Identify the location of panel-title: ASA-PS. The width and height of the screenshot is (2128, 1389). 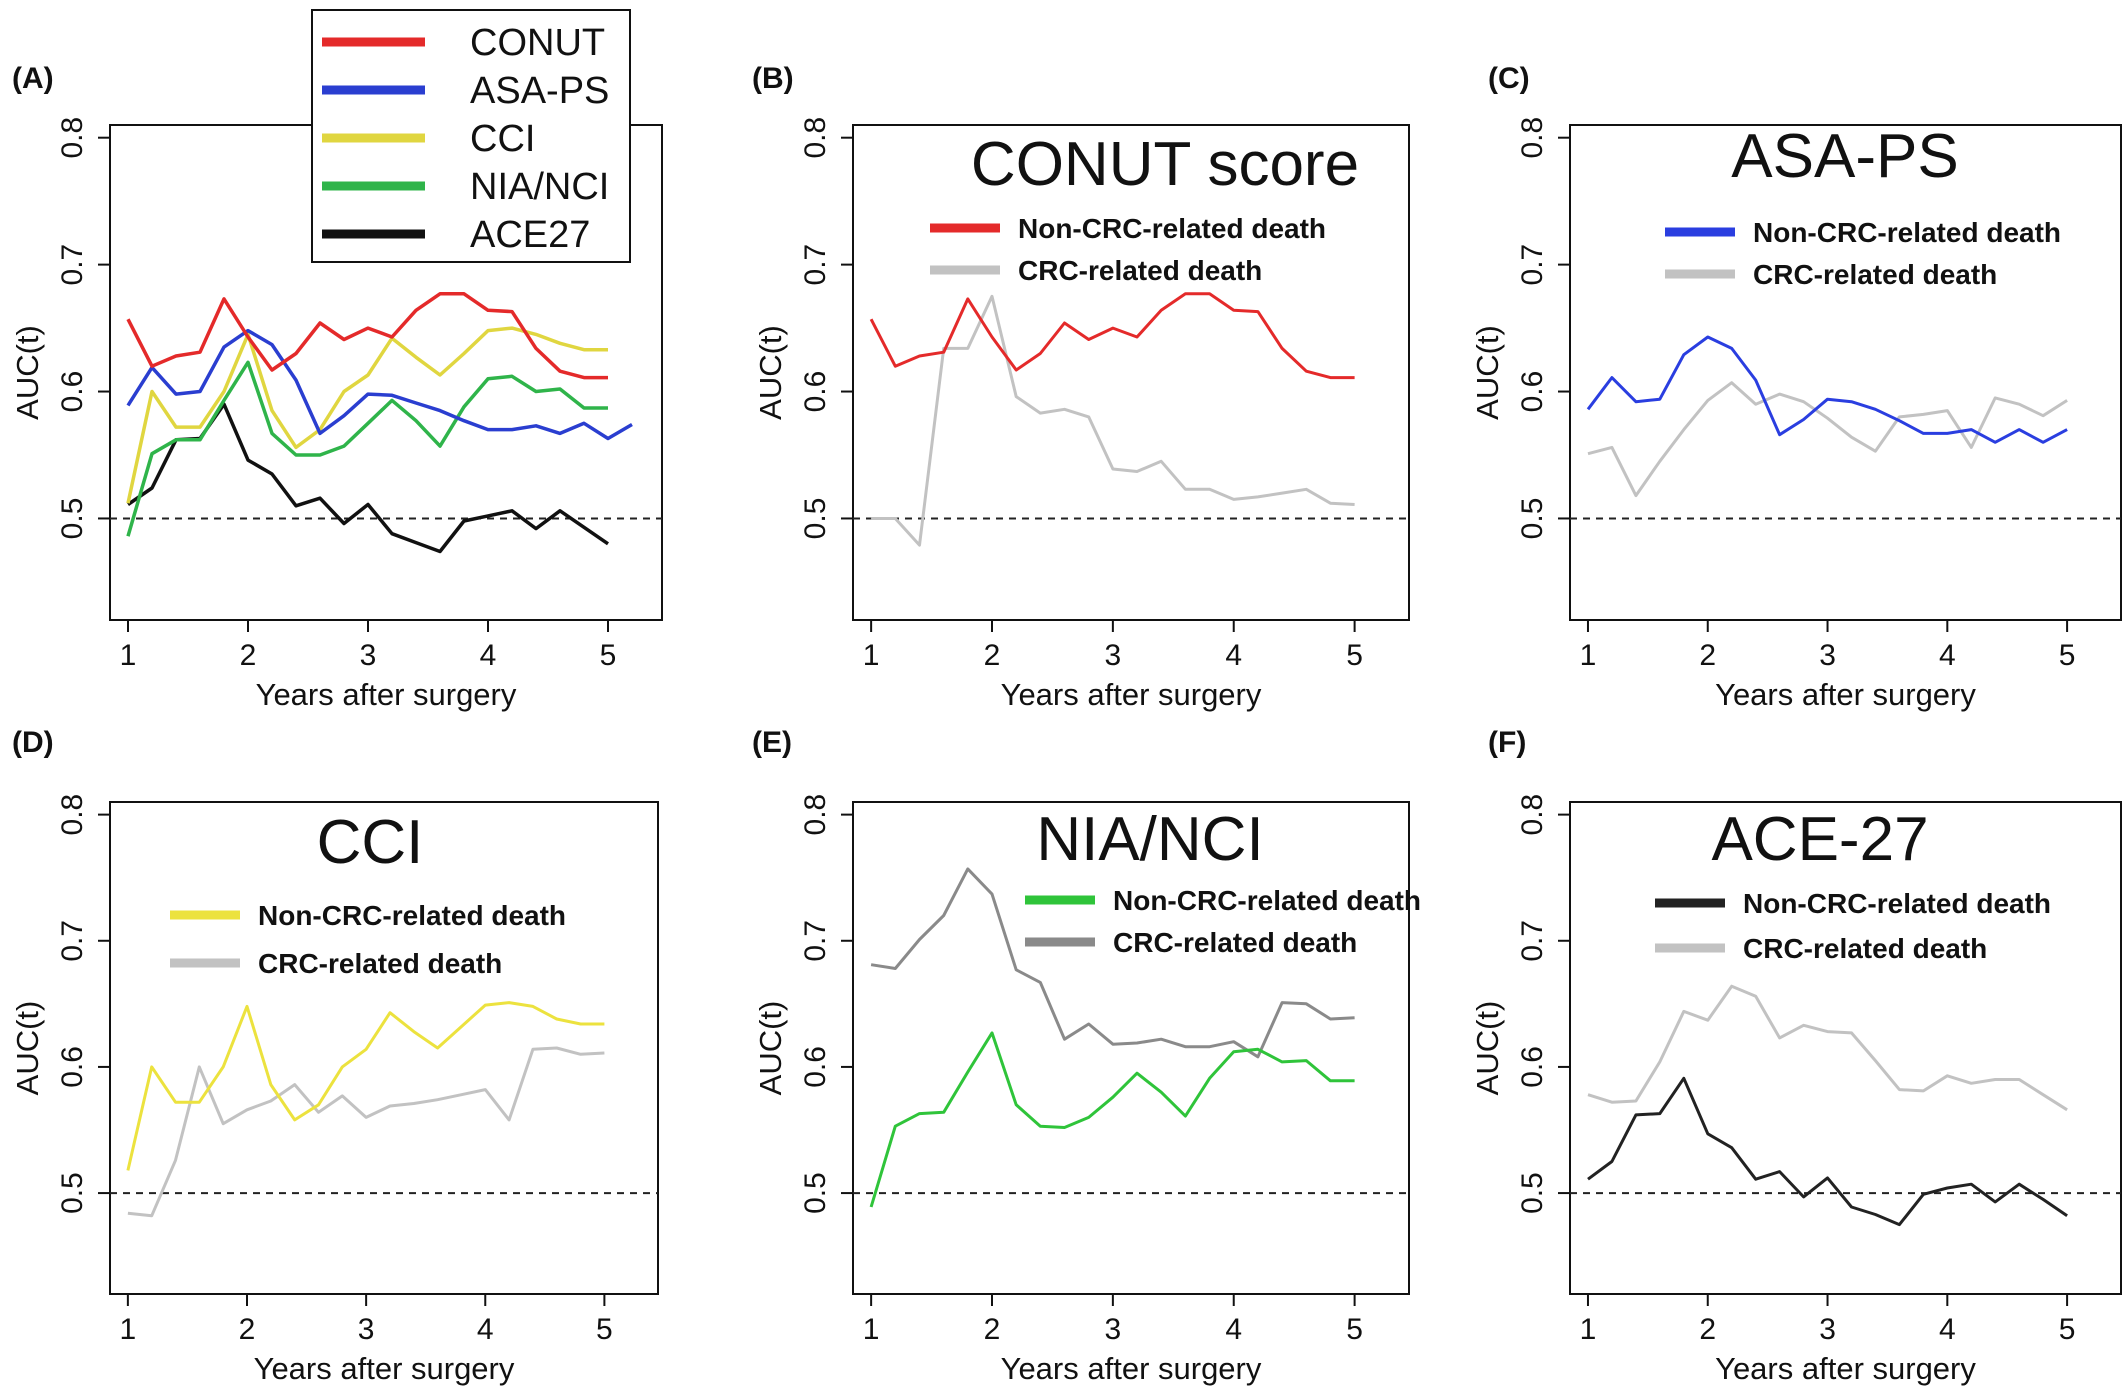
(1844, 156).